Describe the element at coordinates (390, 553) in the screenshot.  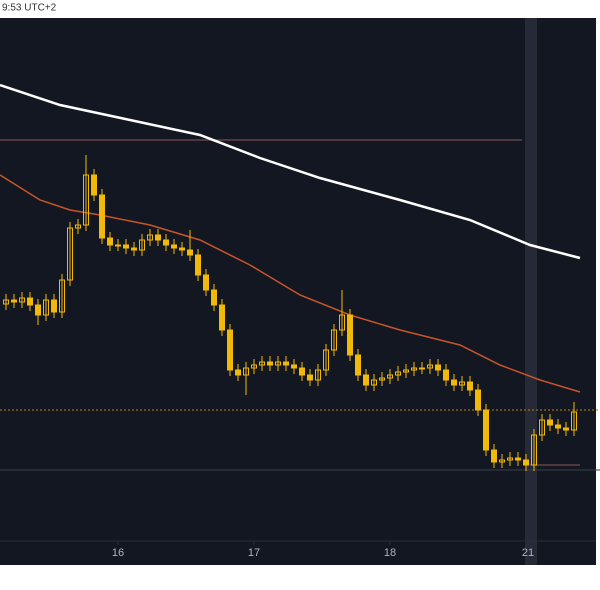
I see `x-tick-label: 18` at that location.